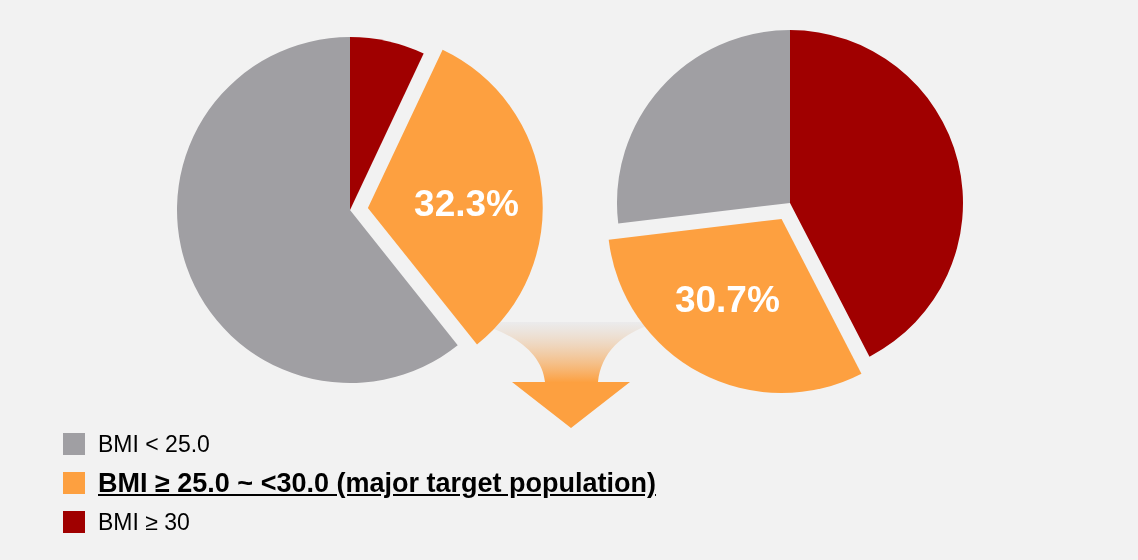  Describe the element at coordinates (144, 521) in the screenshot. I see `legend-label: BMI ≥ 30` at that location.